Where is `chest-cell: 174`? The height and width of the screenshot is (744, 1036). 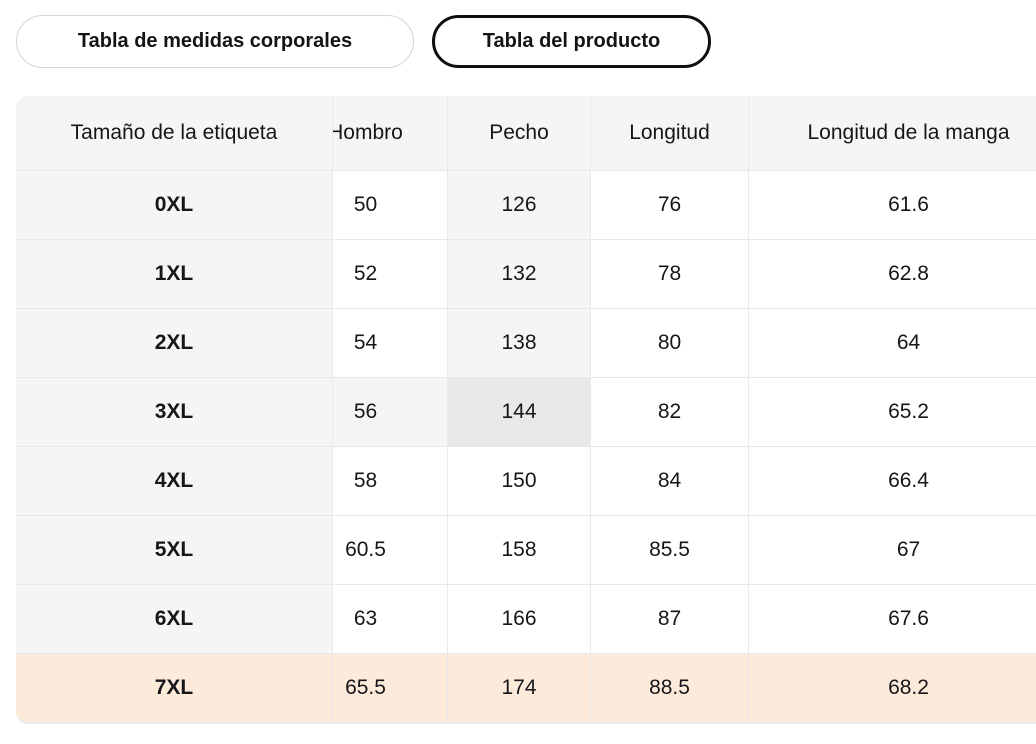
chest-cell: 174 is located at coordinates (518, 688).